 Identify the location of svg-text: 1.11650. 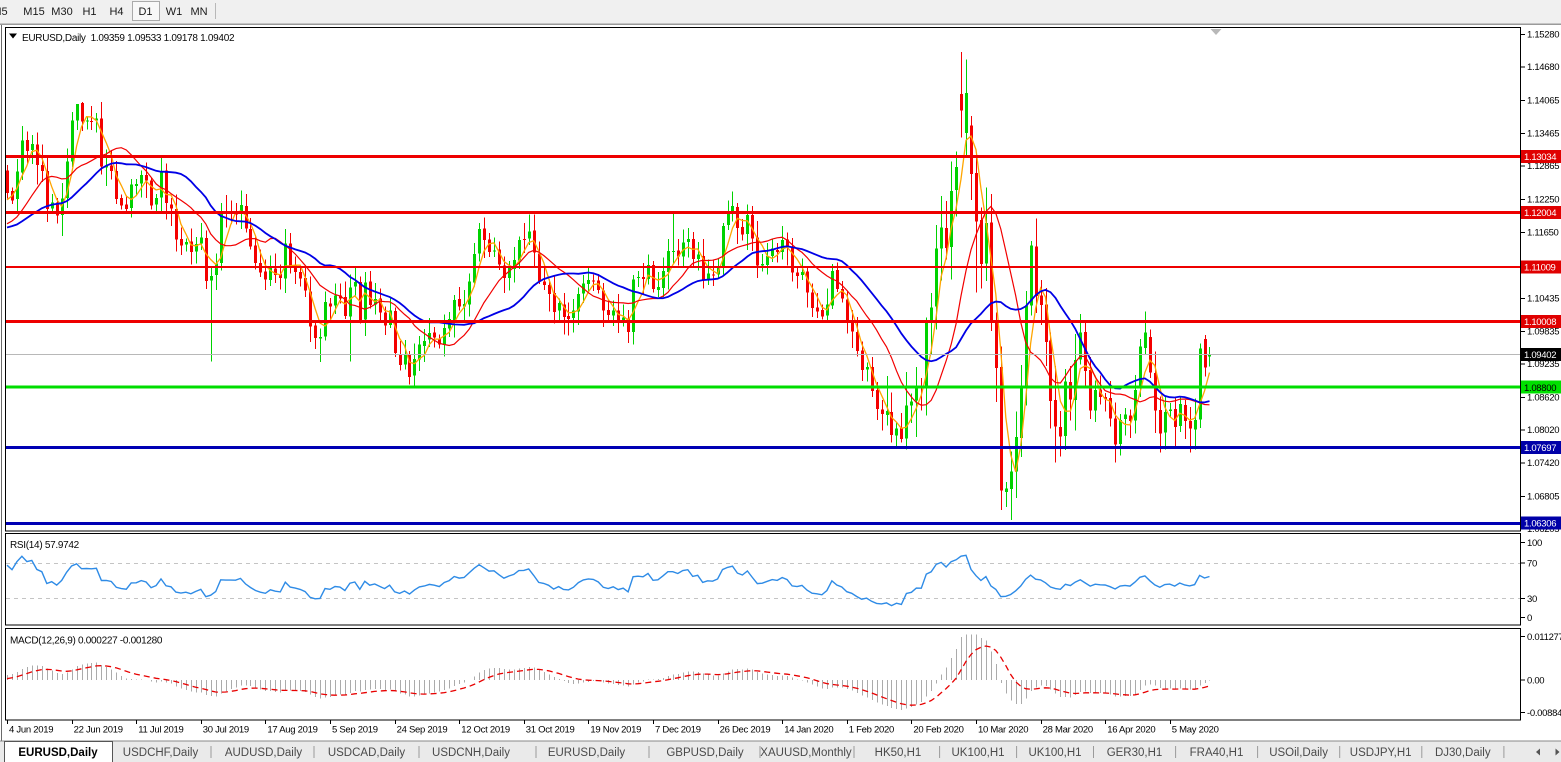
(1543, 232).